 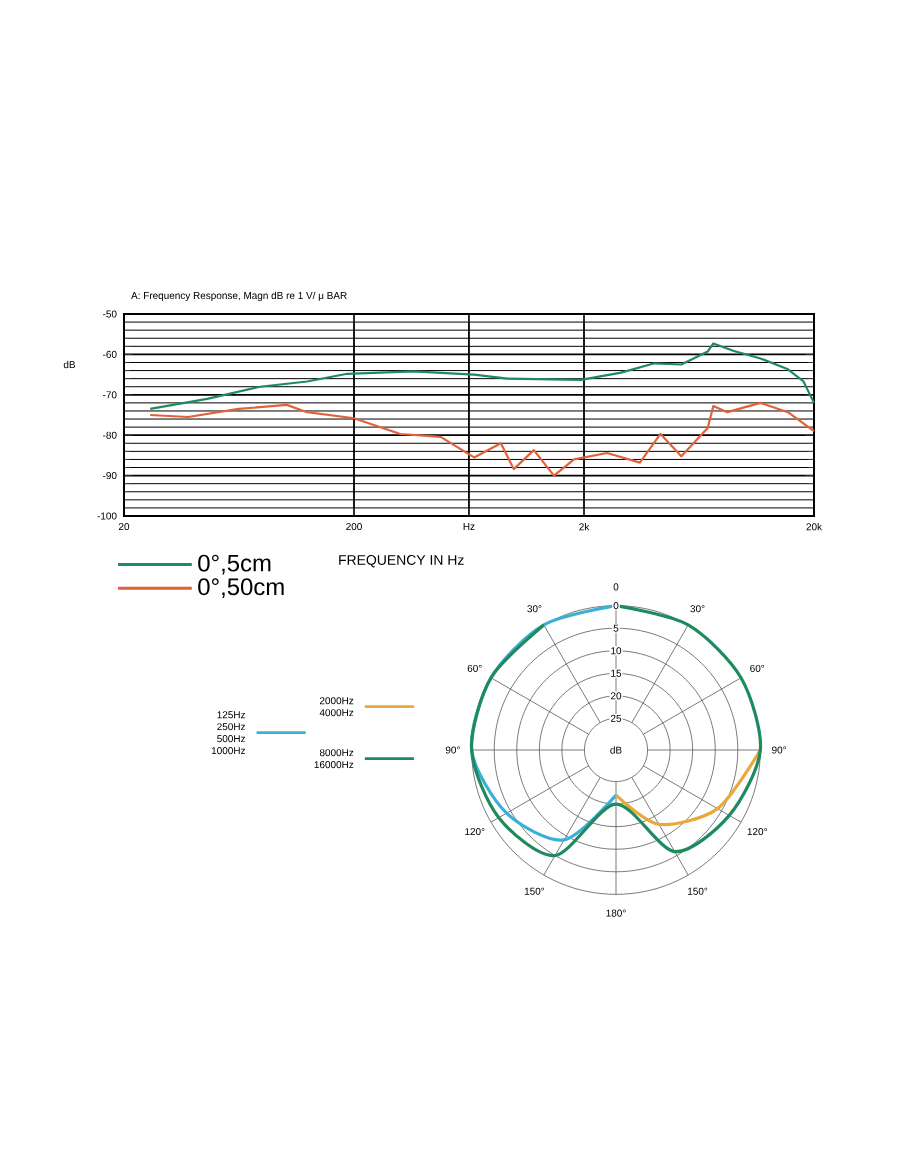 What do you see at coordinates (234, 564) in the screenshot?
I see `legend-label: 0°,5cm` at bounding box center [234, 564].